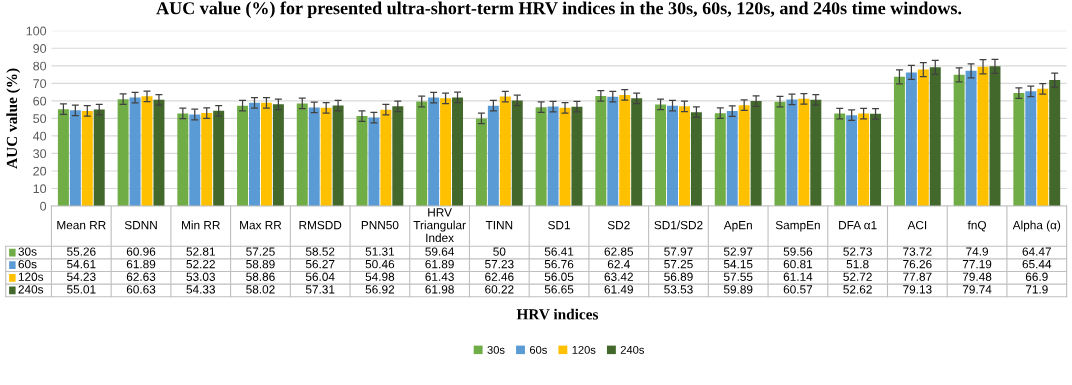 The width and height of the screenshot is (1072, 385). Describe the element at coordinates (737, 226) in the screenshot. I see `x-tick-label: ApEn` at that location.